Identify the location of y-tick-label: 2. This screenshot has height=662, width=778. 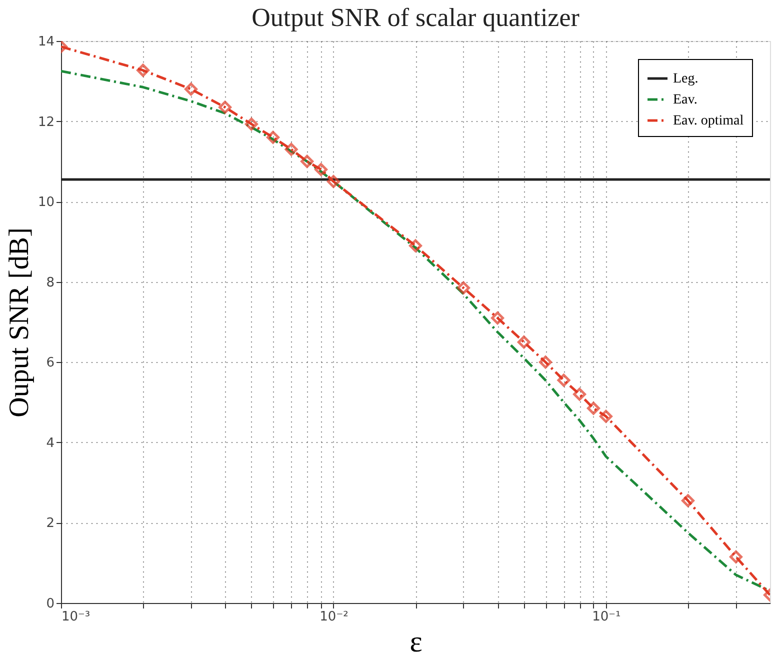
(50, 524).